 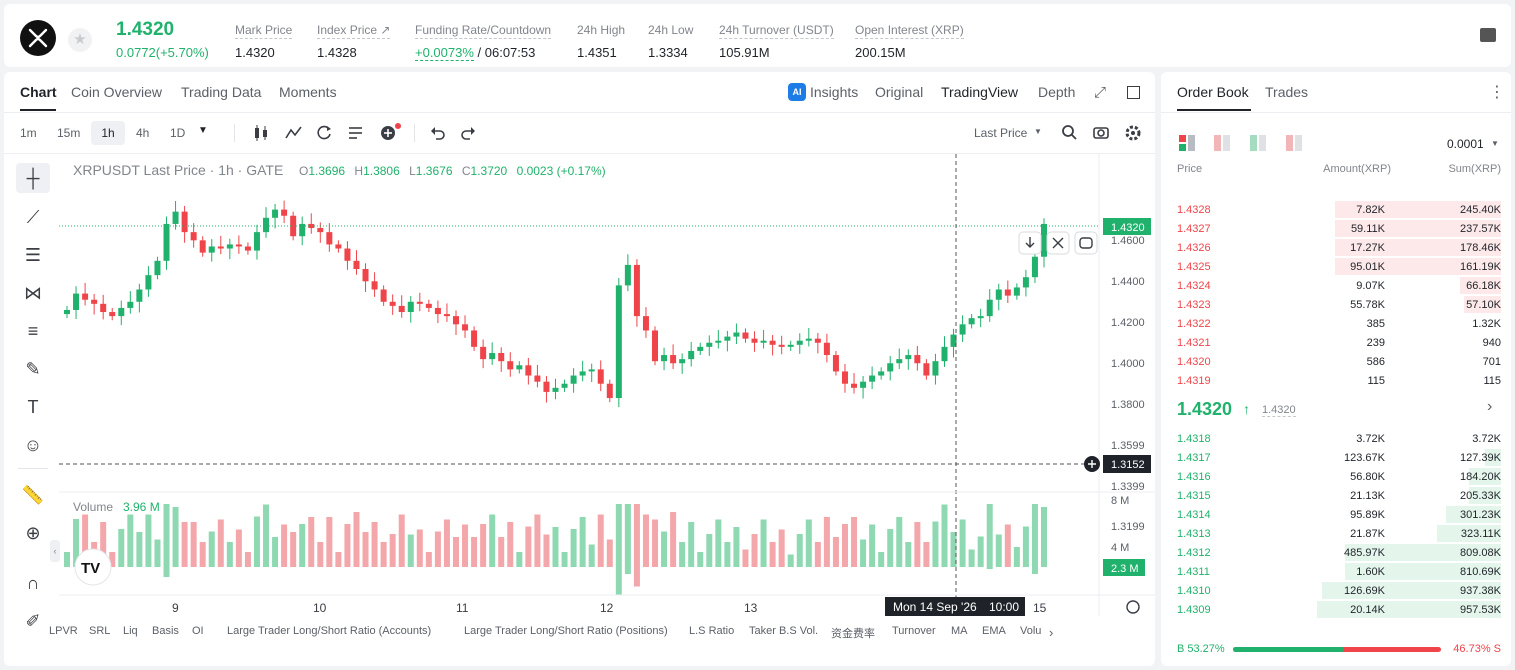 What do you see at coordinates (468, 133) in the screenshot?
I see `redo-icon` at bounding box center [468, 133].